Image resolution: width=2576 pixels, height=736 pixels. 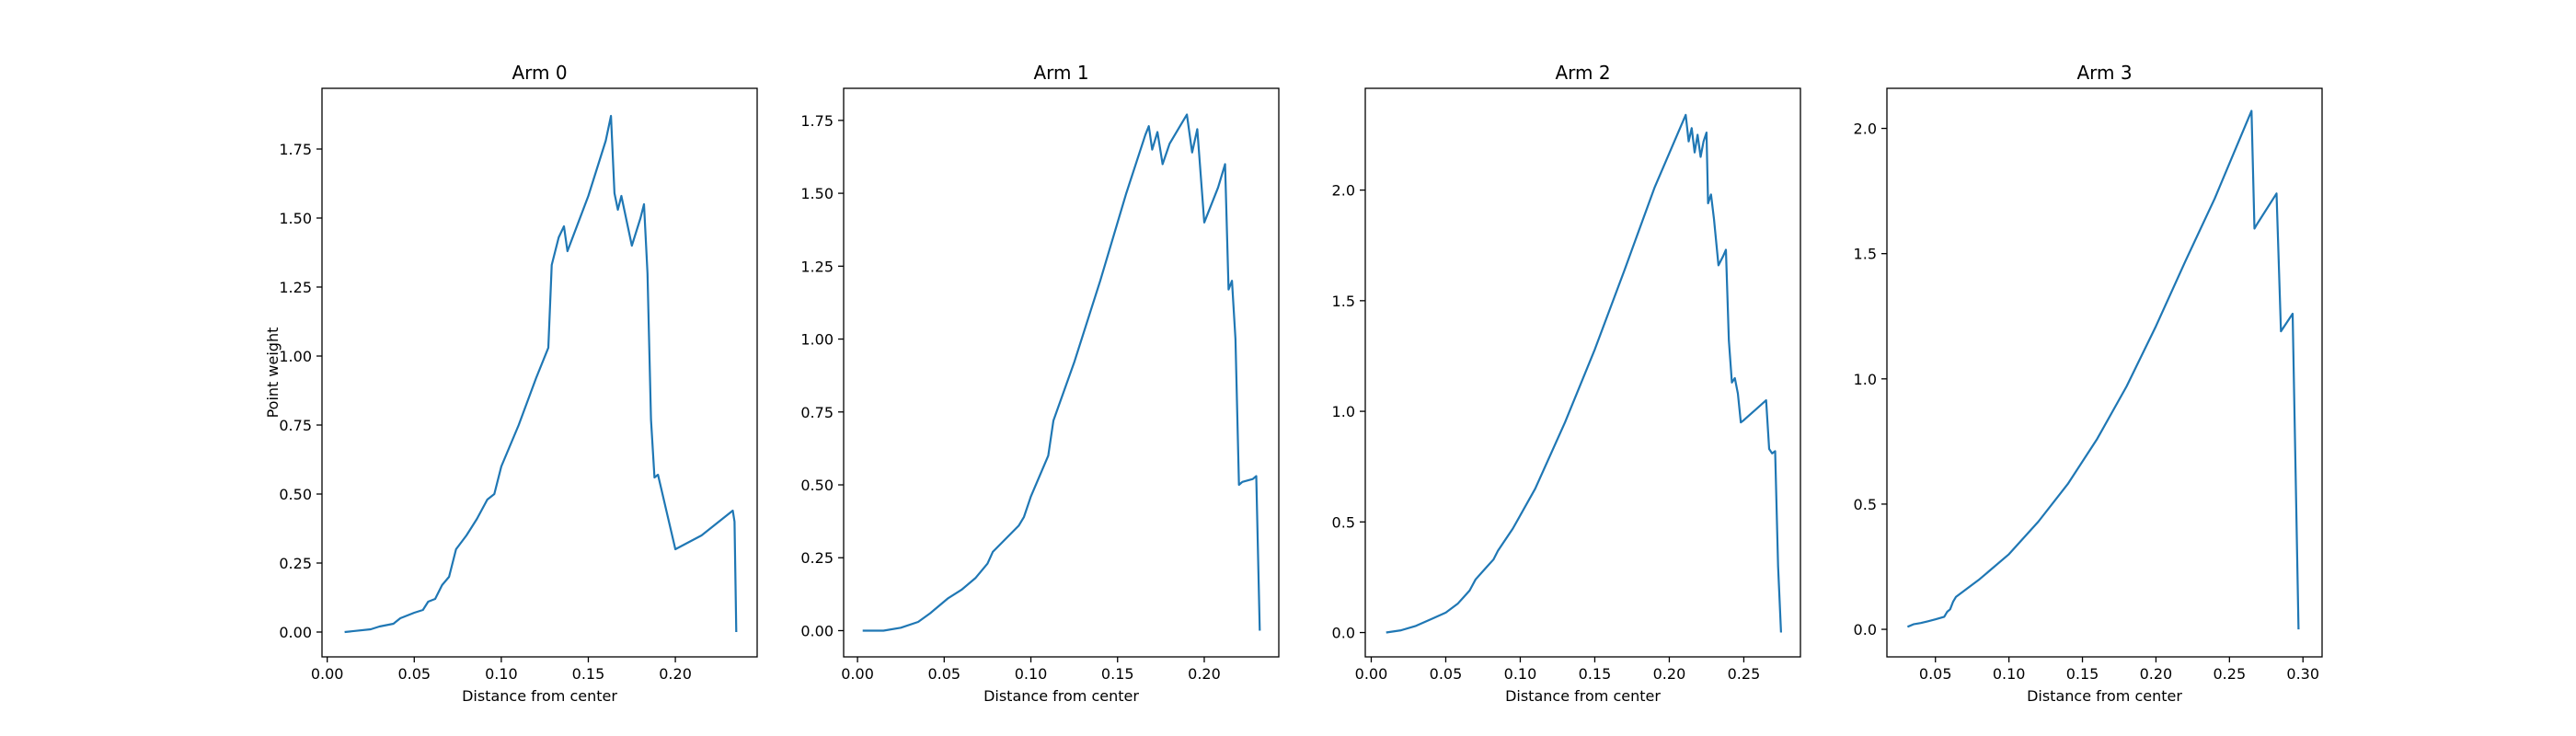 What do you see at coordinates (1060, 73) in the screenshot?
I see `chart-title: Arm 1` at bounding box center [1060, 73].